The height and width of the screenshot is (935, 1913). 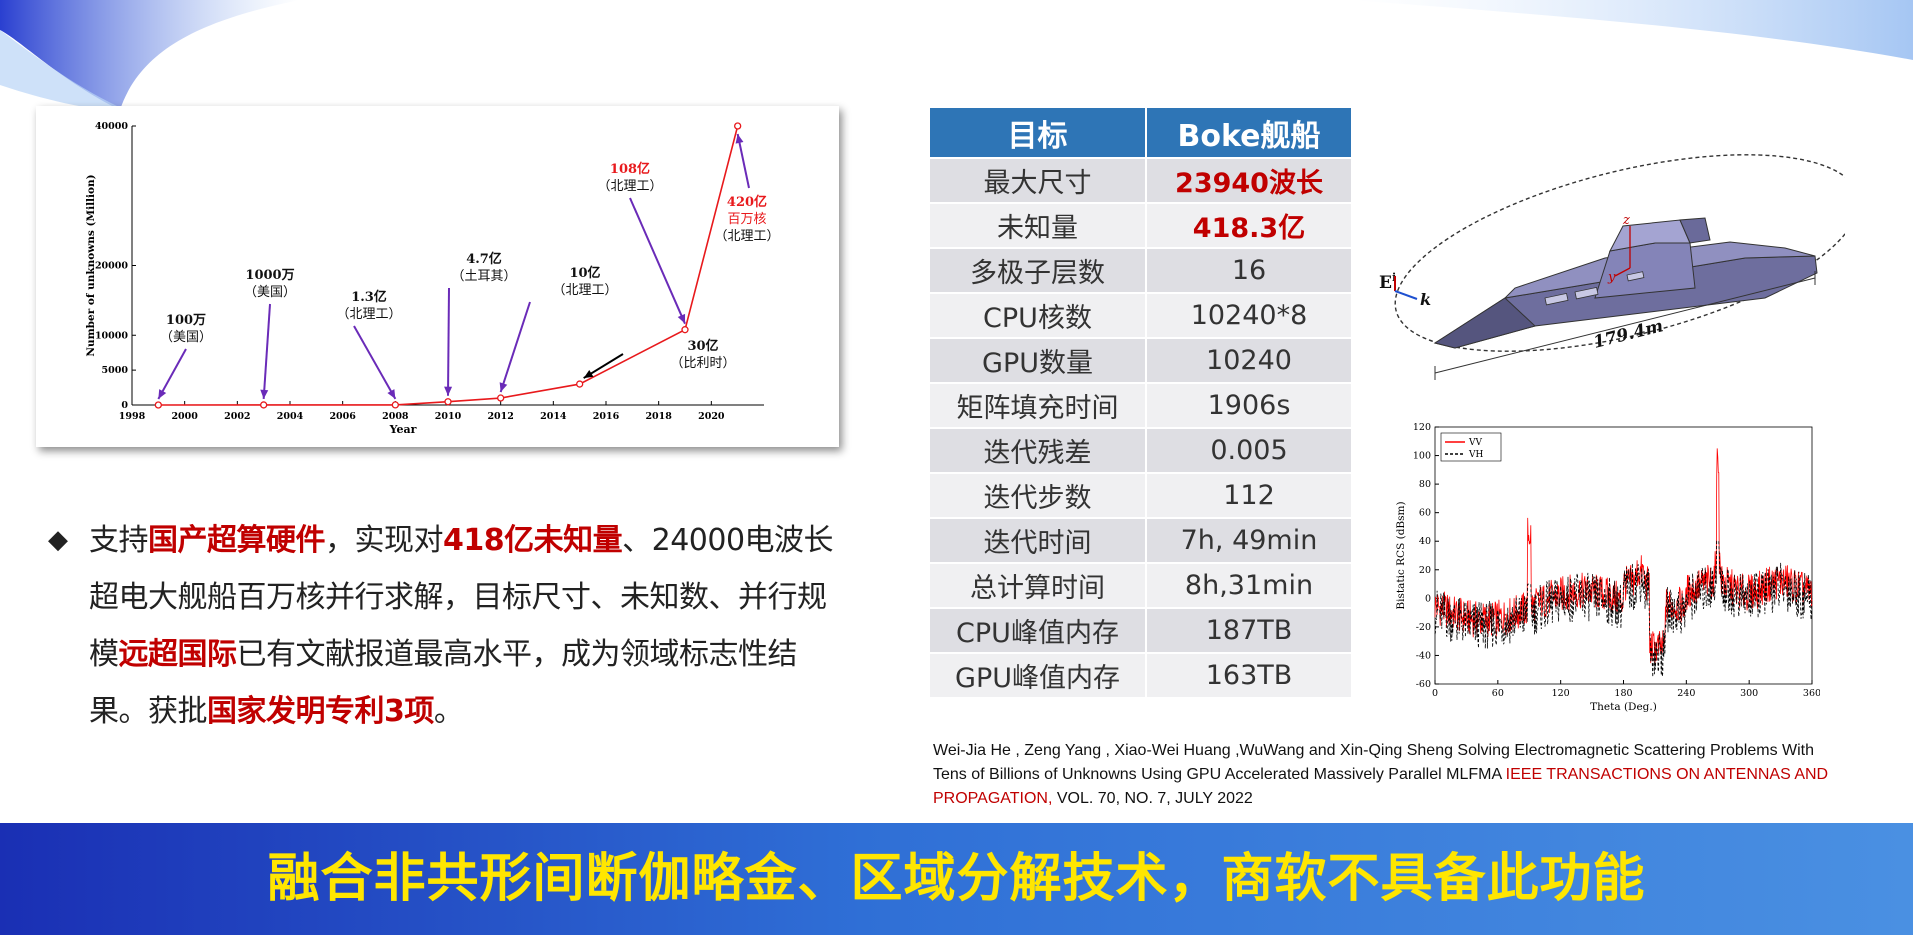 What do you see at coordinates (186, 337) in the screenshot?
I see `annotation-org: （美国）` at bounding box center [186, 337].